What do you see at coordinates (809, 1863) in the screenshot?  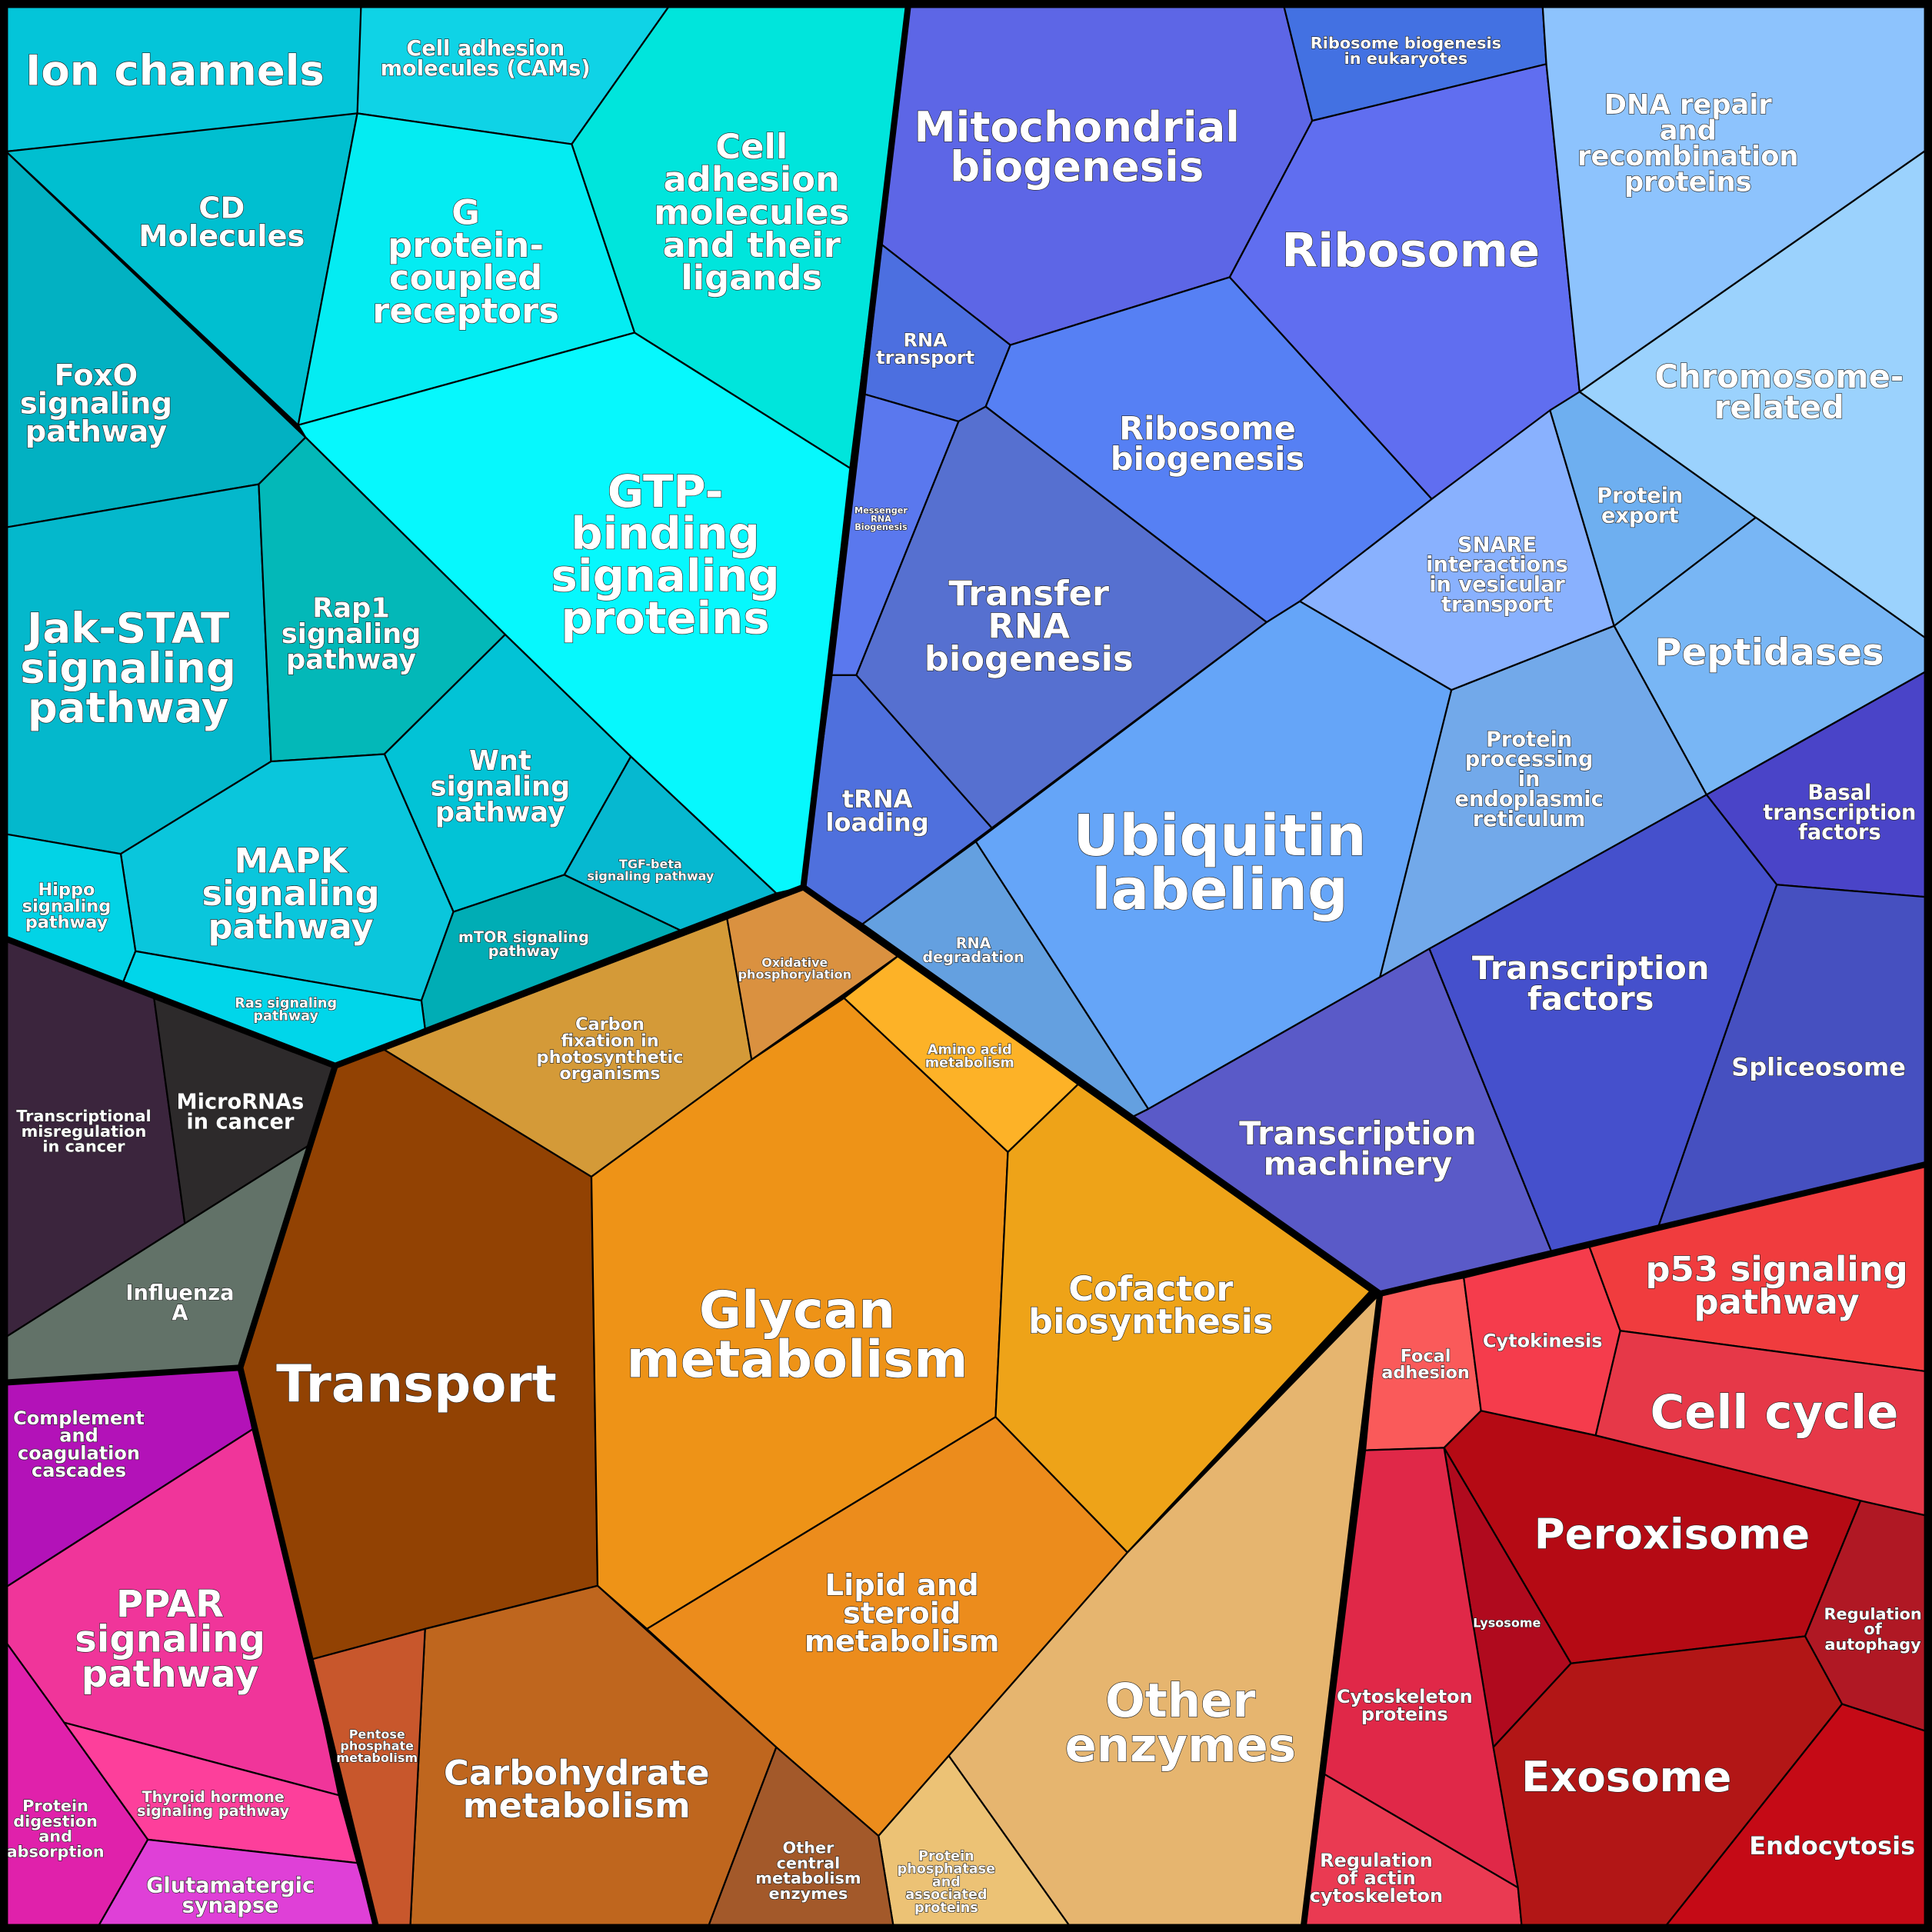 I see `label-line: central` at bounding box center [809, 1863].